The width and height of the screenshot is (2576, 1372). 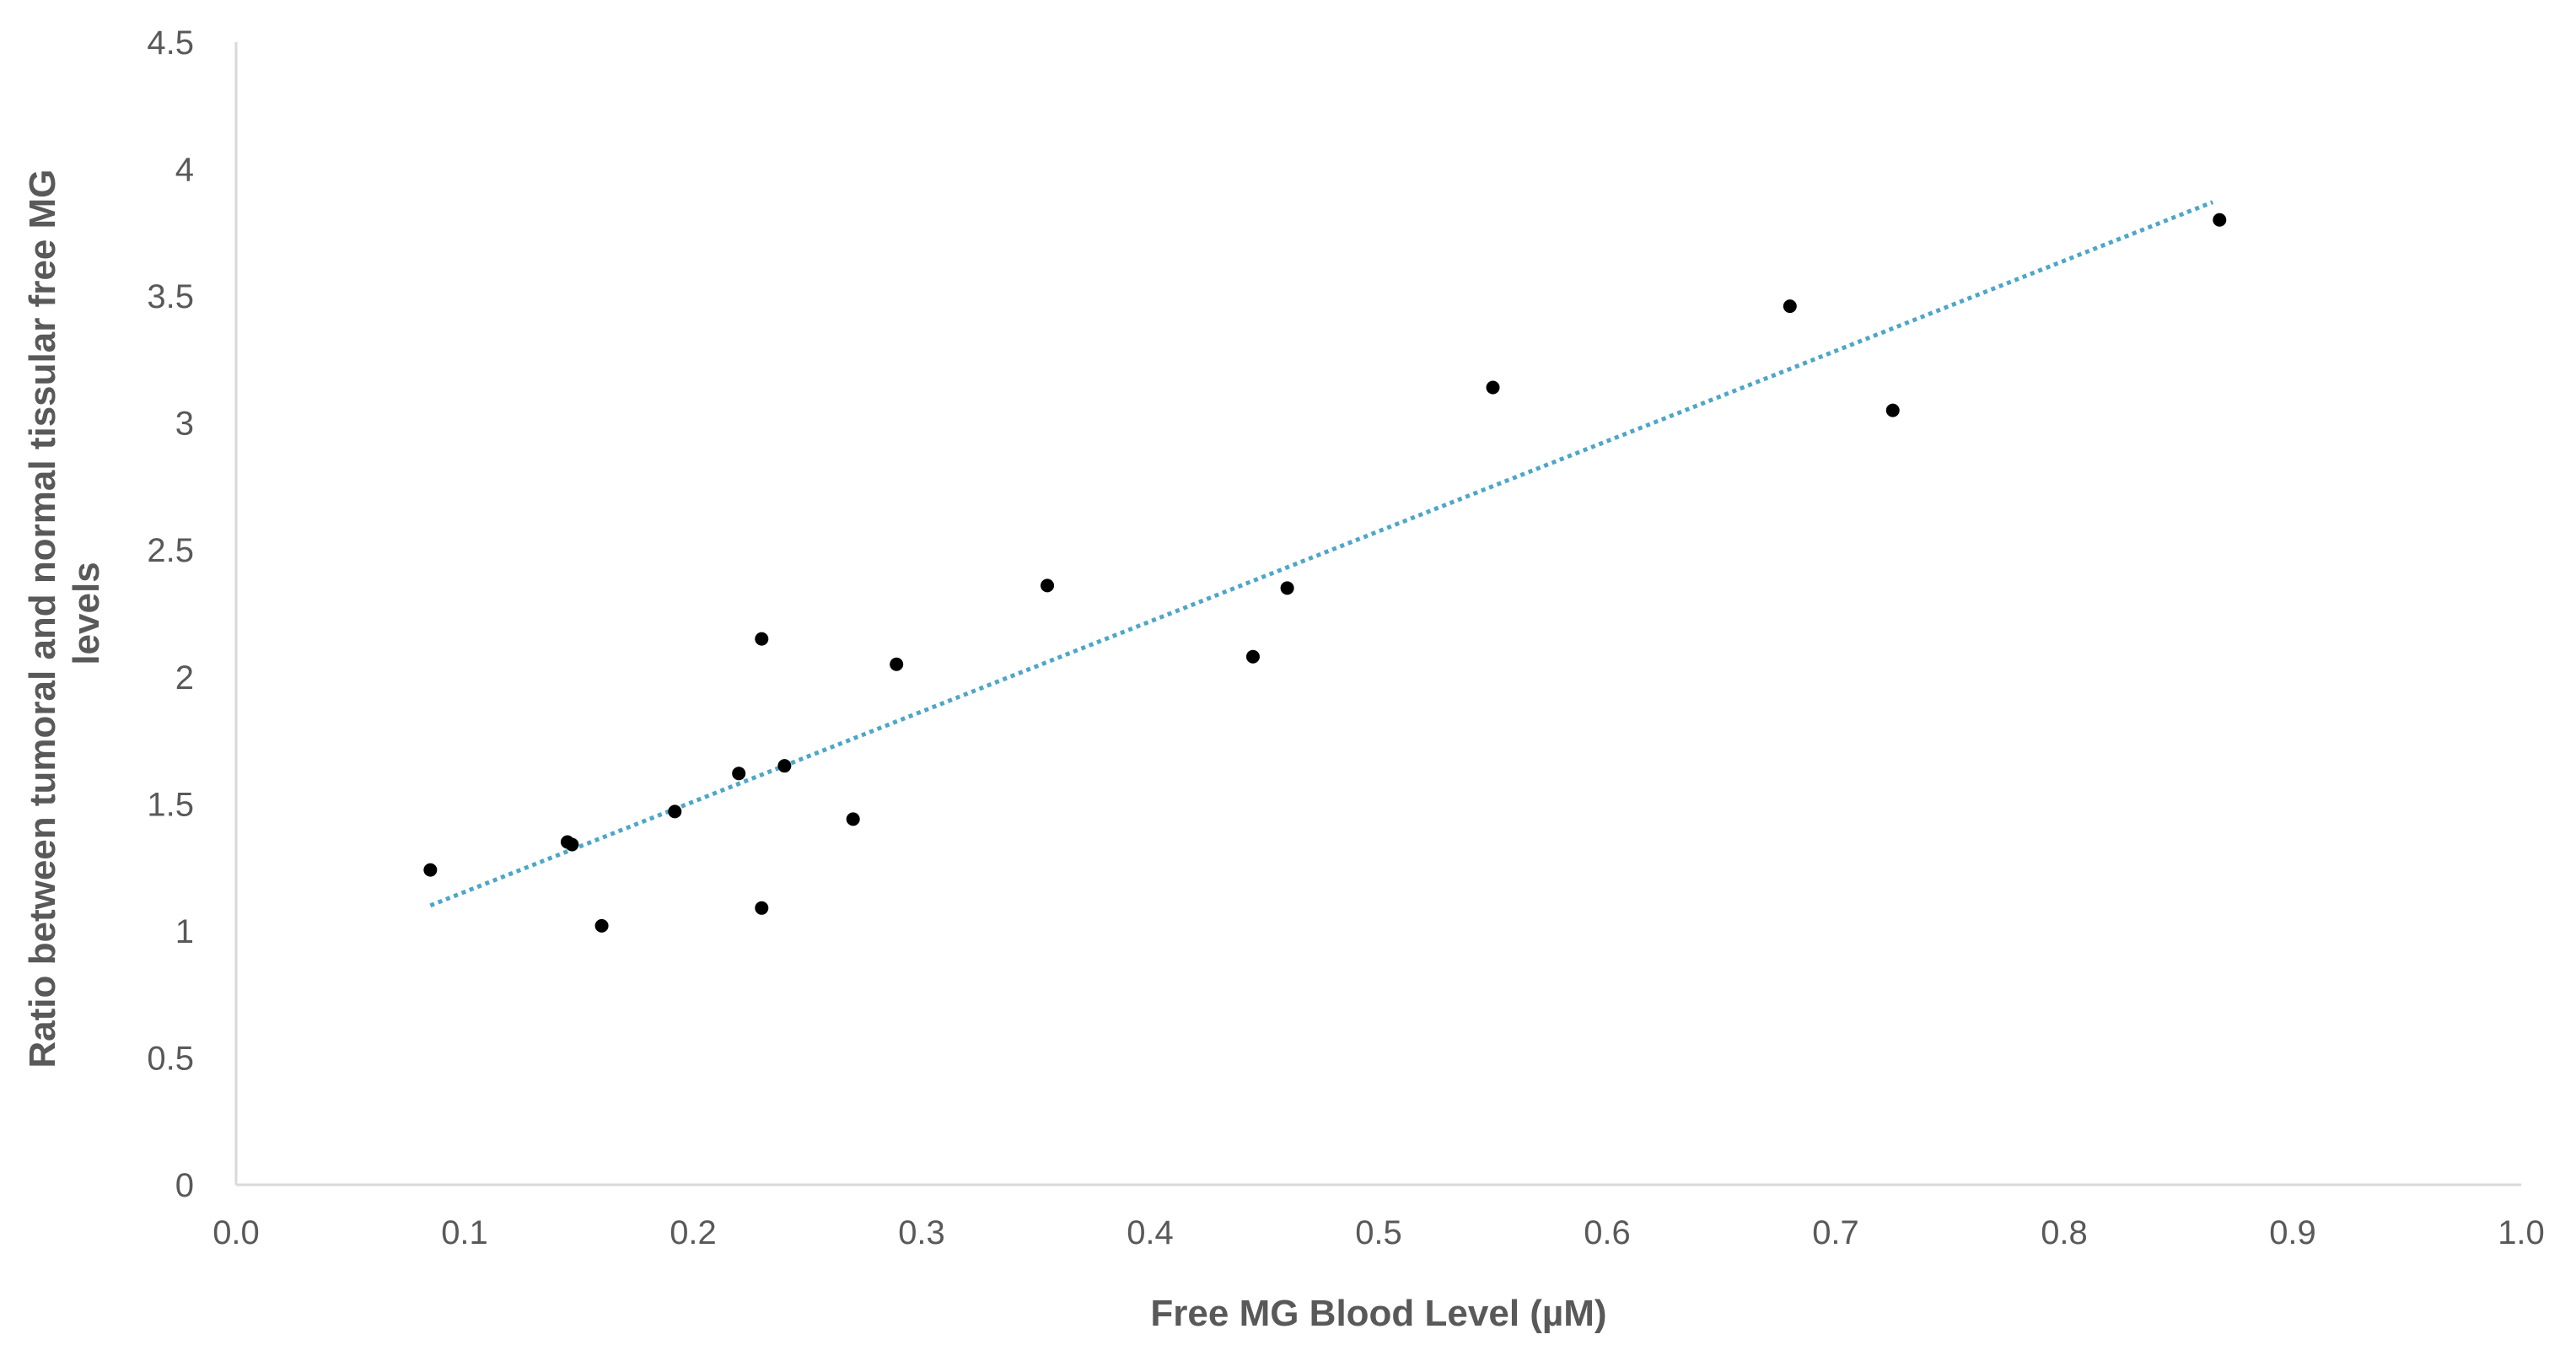 What do you see at coordinates (1835, 1232) in the screenshot?
I see `x-tick-label: 0.7` at bounding box center [1835, 1232].